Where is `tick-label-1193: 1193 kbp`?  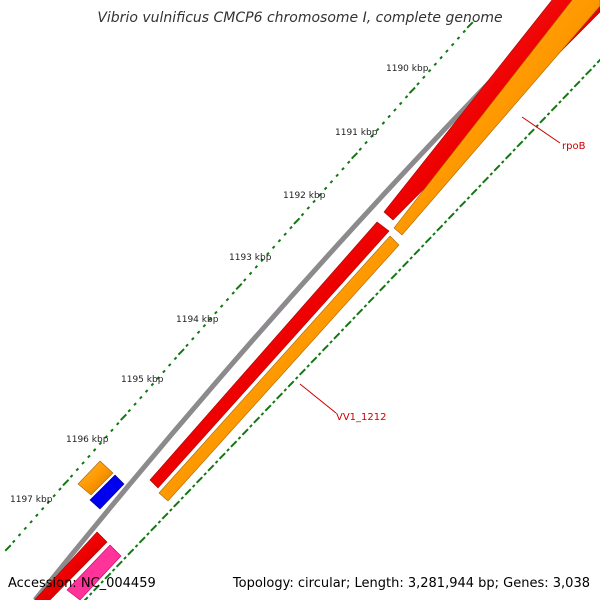 tick-label-1193: 1193 kbp is located at coordinates (250, 258).